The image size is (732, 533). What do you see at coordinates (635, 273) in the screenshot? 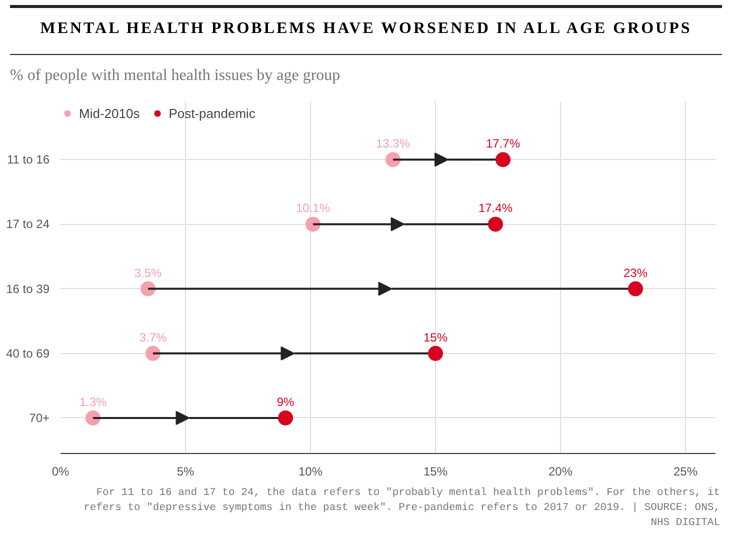
I see `data-label: 23%` at bounding box center [635, 273].